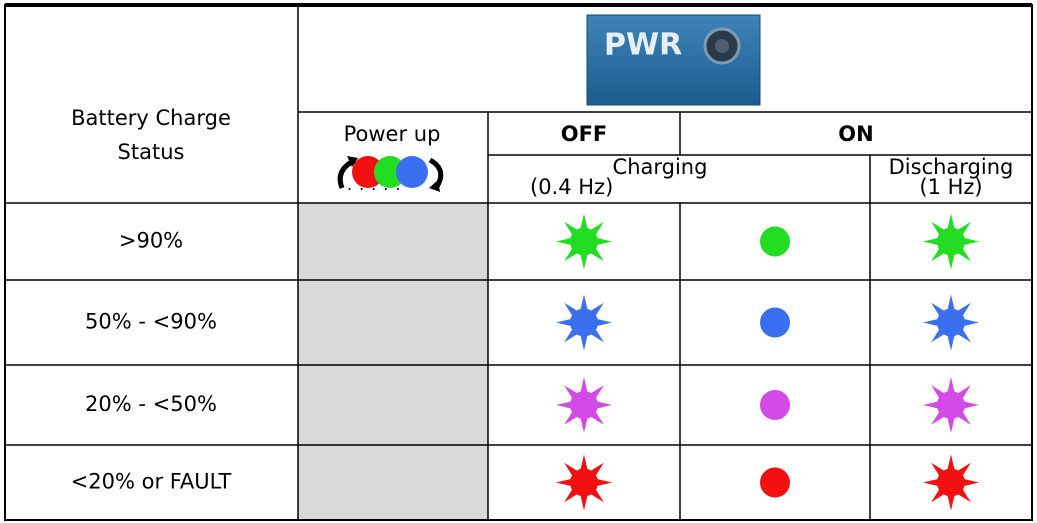 This screenshot has width=1037, height=523. Describe the element at coordinates (151, 322) in the screenshot. I see `row-label: 50% - <90%` at that location.